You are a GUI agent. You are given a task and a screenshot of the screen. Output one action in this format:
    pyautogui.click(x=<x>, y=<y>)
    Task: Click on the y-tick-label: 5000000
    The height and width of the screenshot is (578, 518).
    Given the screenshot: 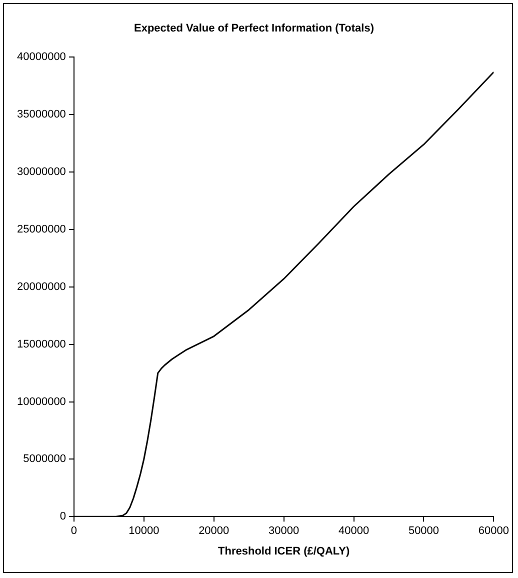 What is the action you would take?
    pyautogui.click(x=44, y=459)
    